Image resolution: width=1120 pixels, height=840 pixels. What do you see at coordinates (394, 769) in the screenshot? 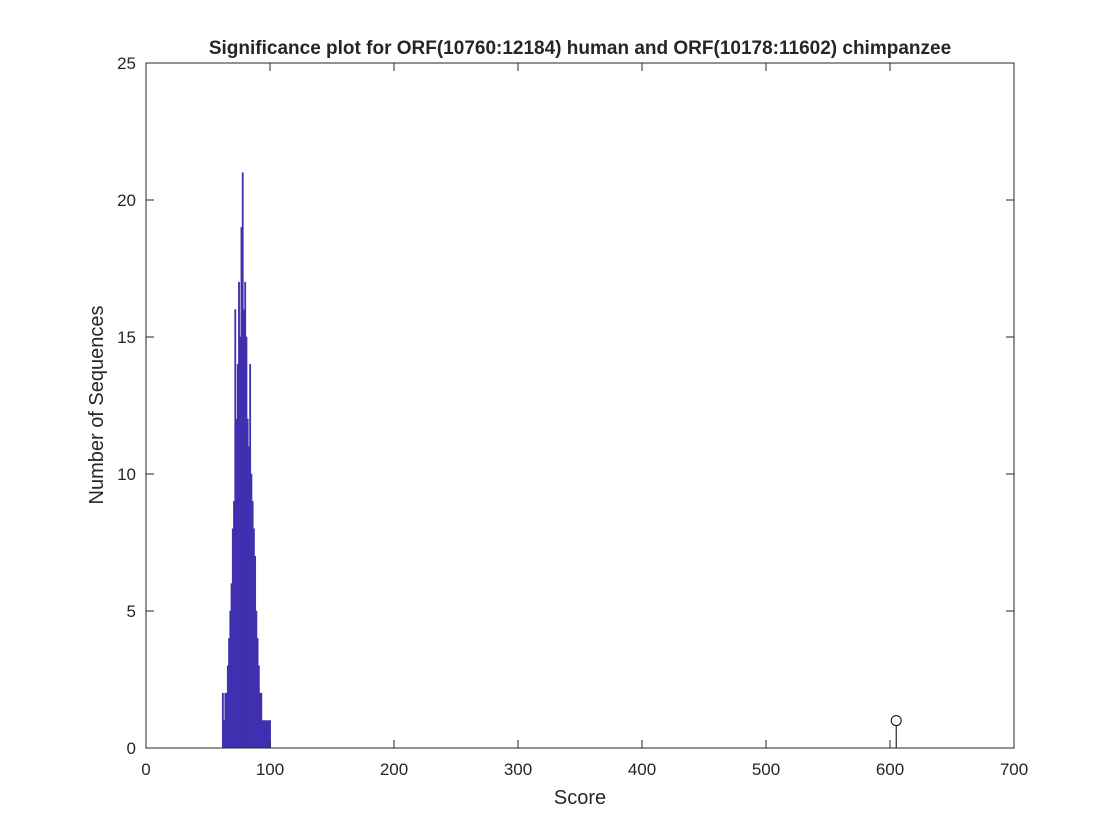
I see `x-tick-label: 200` at bounding box center [394, 769].